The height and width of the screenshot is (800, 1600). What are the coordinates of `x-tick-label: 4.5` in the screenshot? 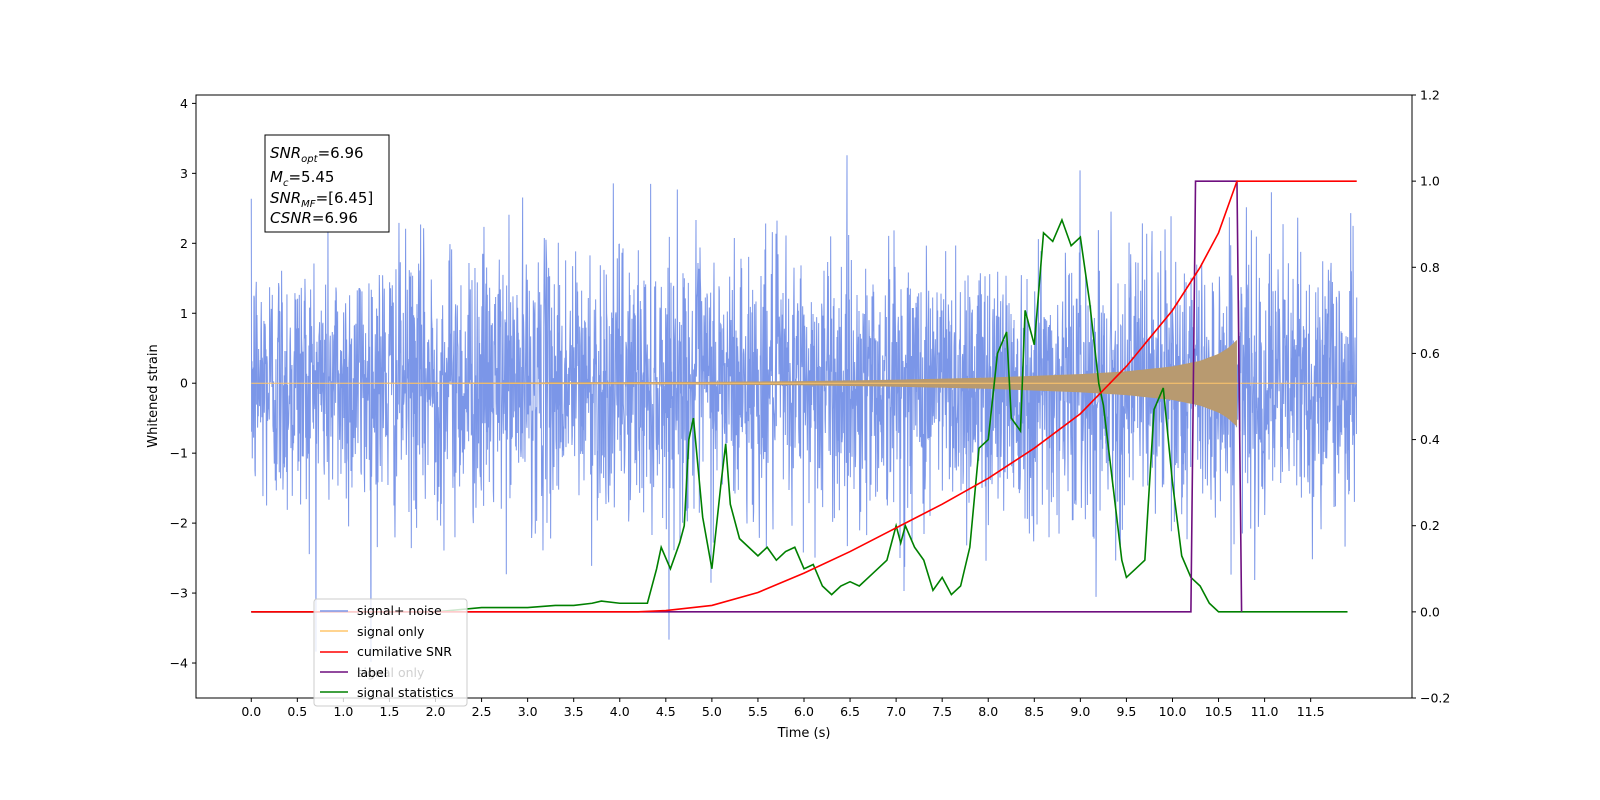 It's located at (666, 711).